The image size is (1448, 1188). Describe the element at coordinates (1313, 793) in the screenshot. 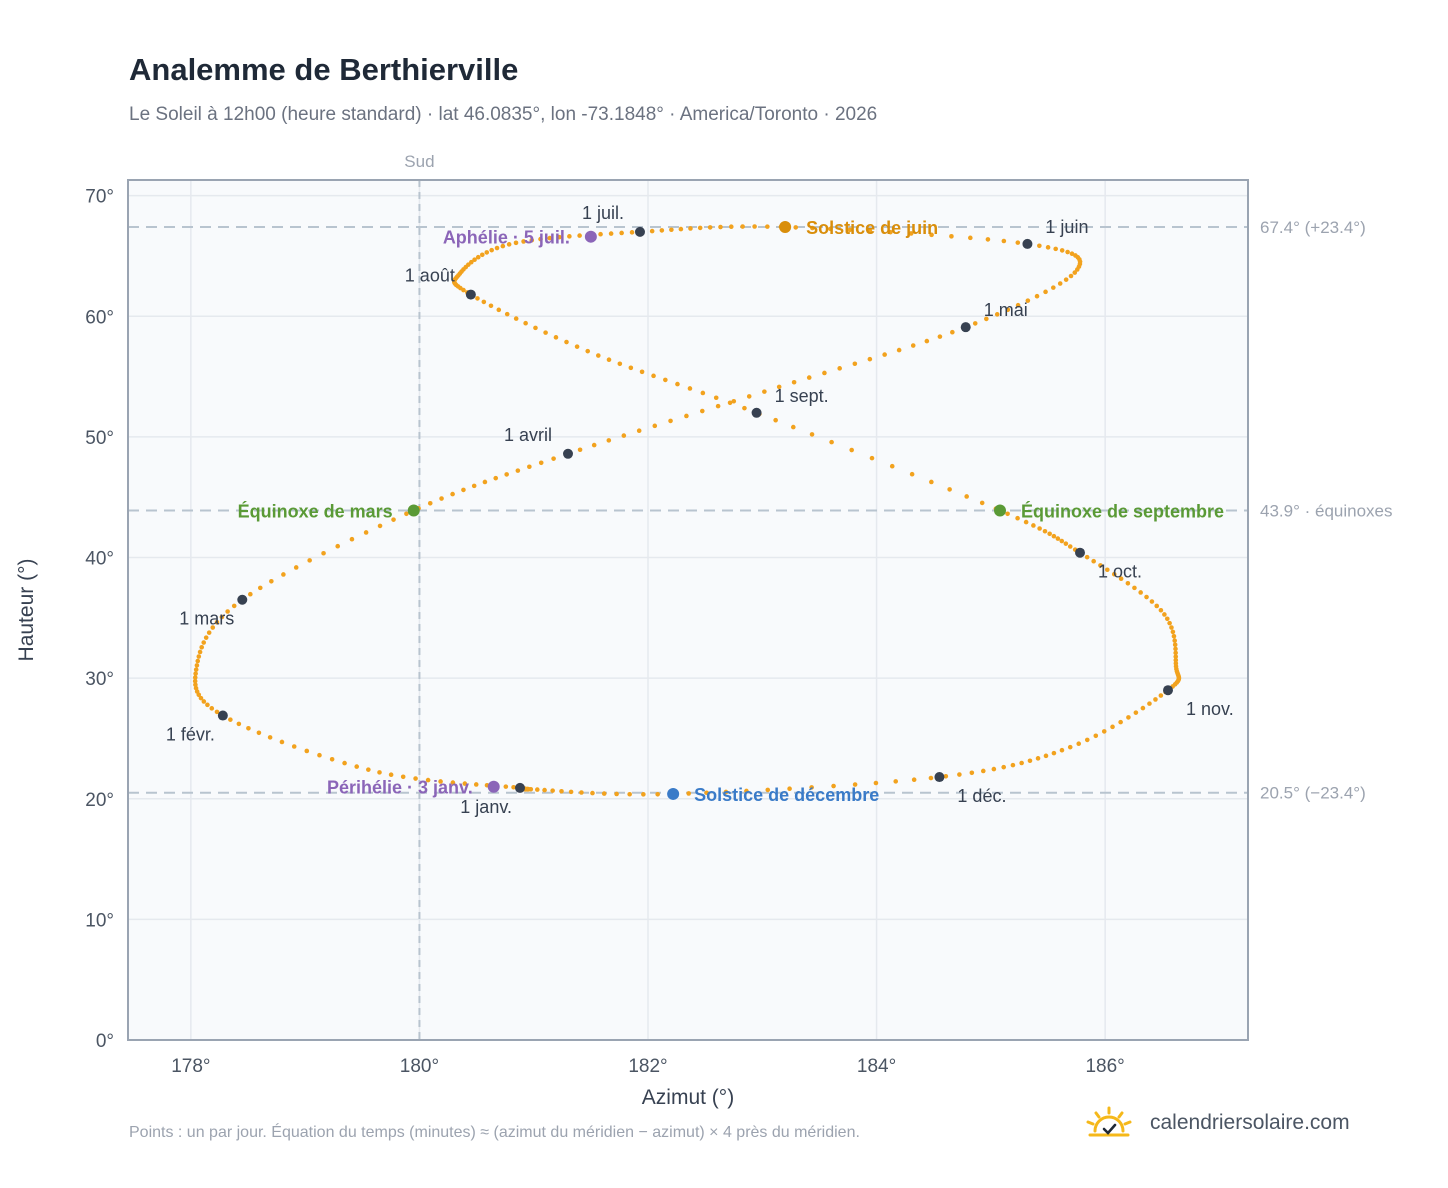

I see `reference-line-label: 20.5° (−23.4°)` at that location.